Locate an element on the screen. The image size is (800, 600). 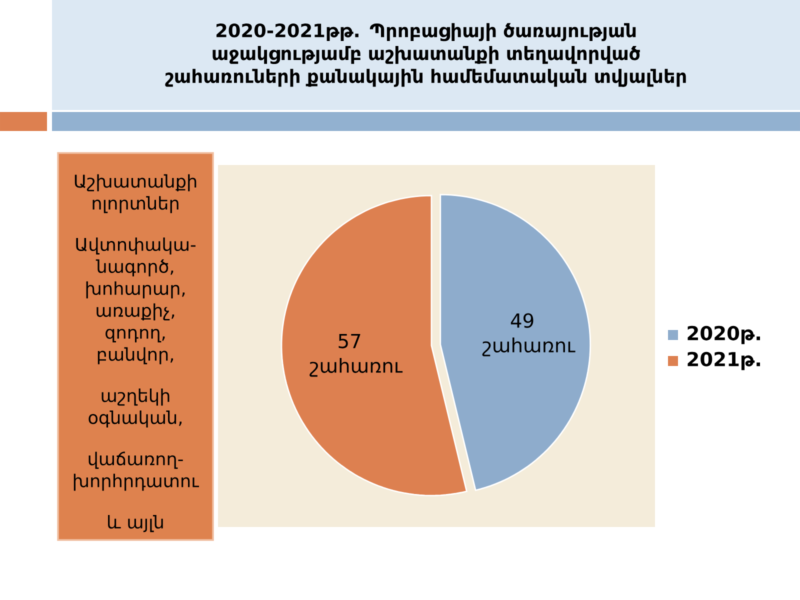
text: և այլն is located at coordinates (135, 523).